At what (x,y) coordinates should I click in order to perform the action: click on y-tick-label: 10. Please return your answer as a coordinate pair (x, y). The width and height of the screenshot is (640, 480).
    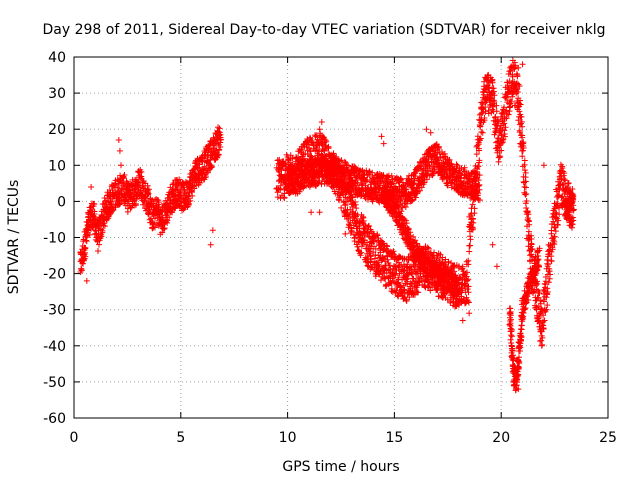
    Looking at the image, I should click on (57, 166).